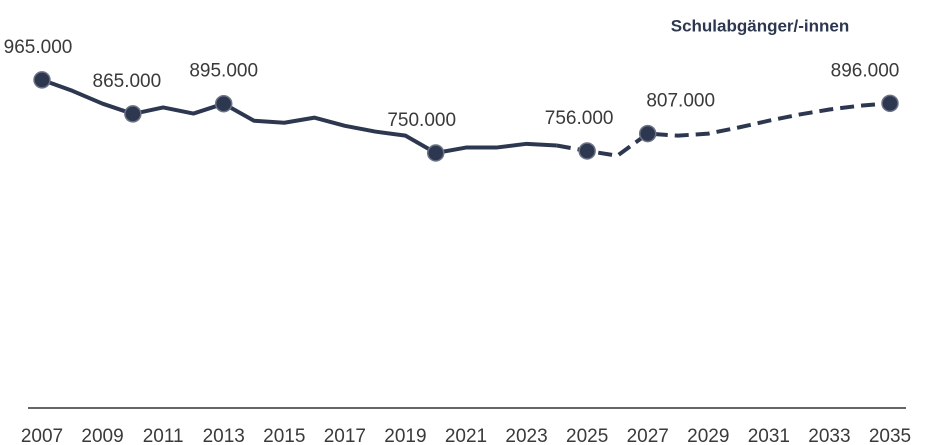 This screenshot has width=937, height=445. Describe the element at coordinates (224, 435) in the screenshot. I see `x-tick-label: 2013` at that location.